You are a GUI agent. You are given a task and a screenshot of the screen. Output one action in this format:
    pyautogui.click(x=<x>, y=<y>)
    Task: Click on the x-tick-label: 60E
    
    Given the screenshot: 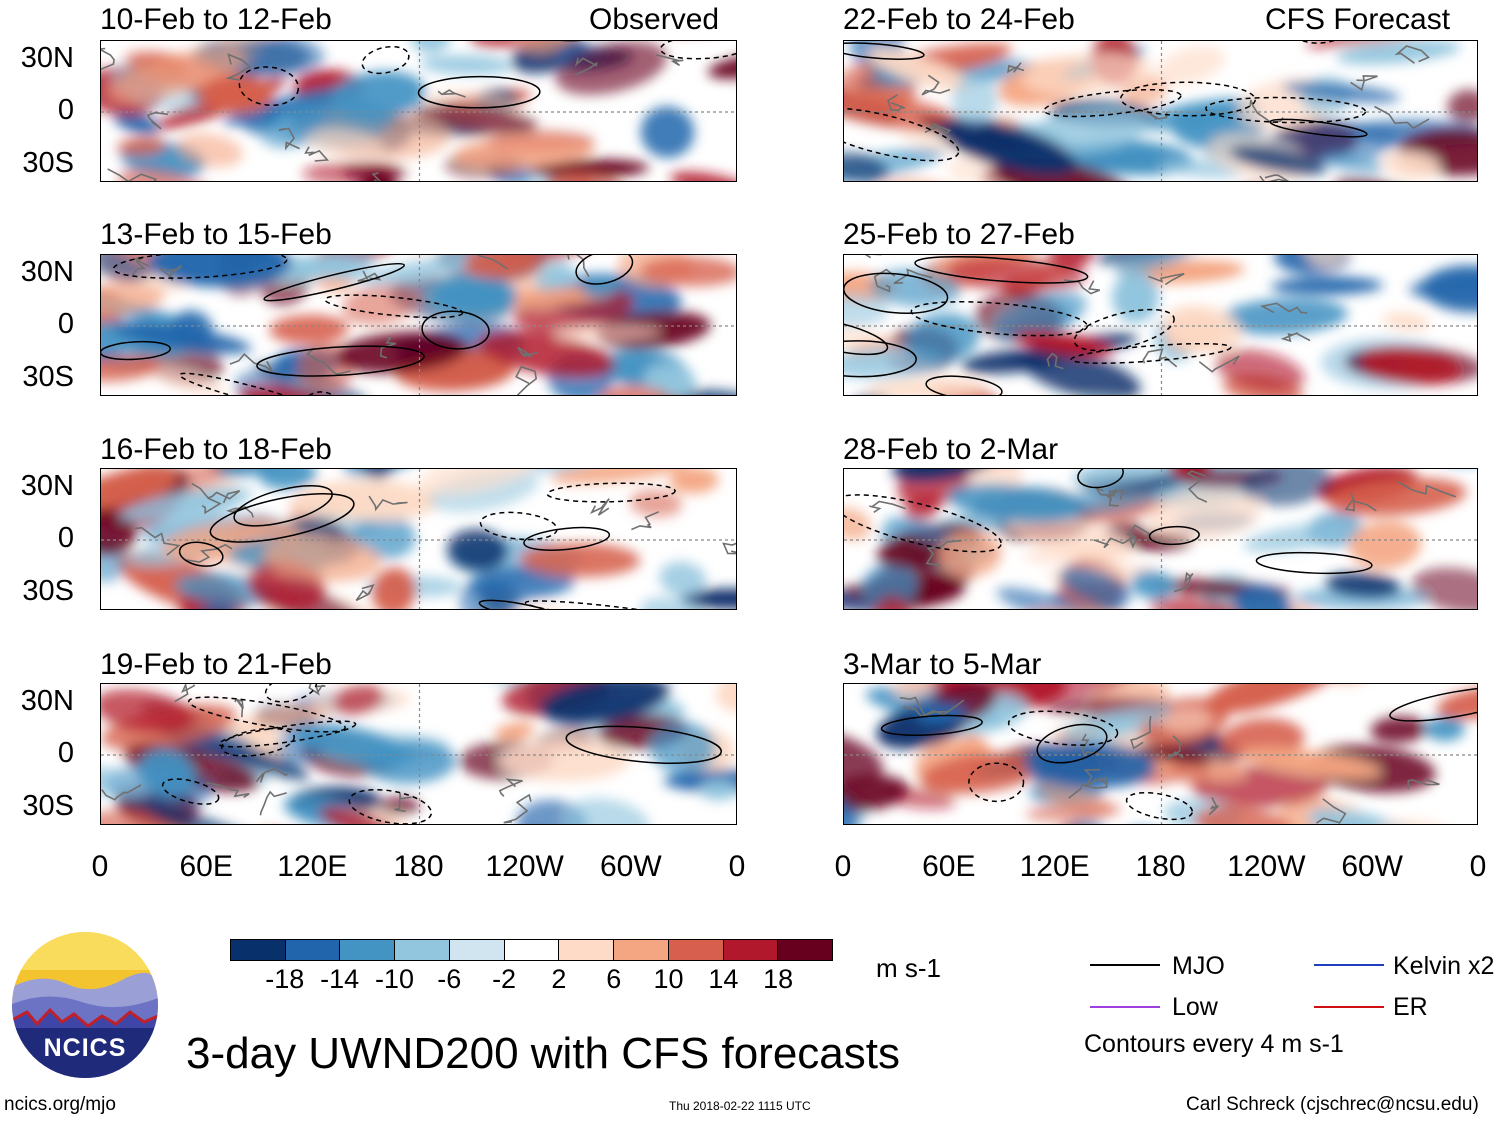 What is the action you would take?
    pyautogui.click(x=949, y=866)
    